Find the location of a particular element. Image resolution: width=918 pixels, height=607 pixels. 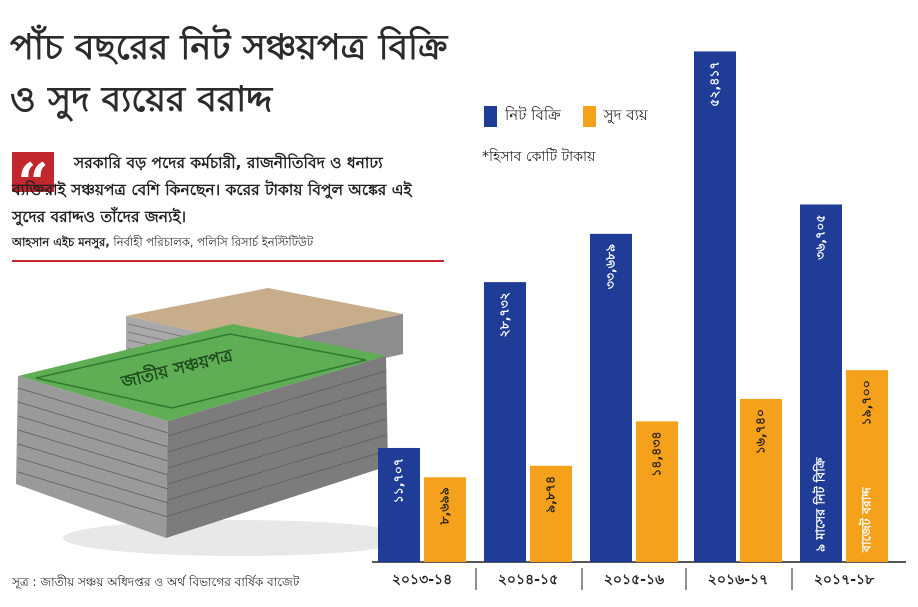

x-tick-label-4: ২০১৭-১৮ is located at coordinates (844, 580).